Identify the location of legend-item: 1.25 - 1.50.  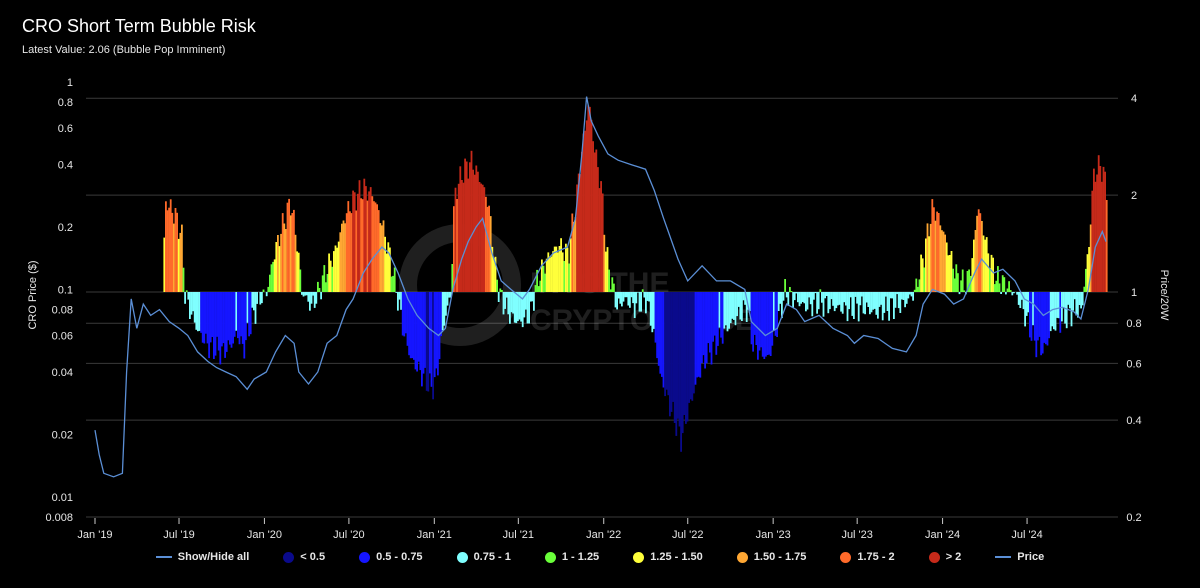
(668, 557).